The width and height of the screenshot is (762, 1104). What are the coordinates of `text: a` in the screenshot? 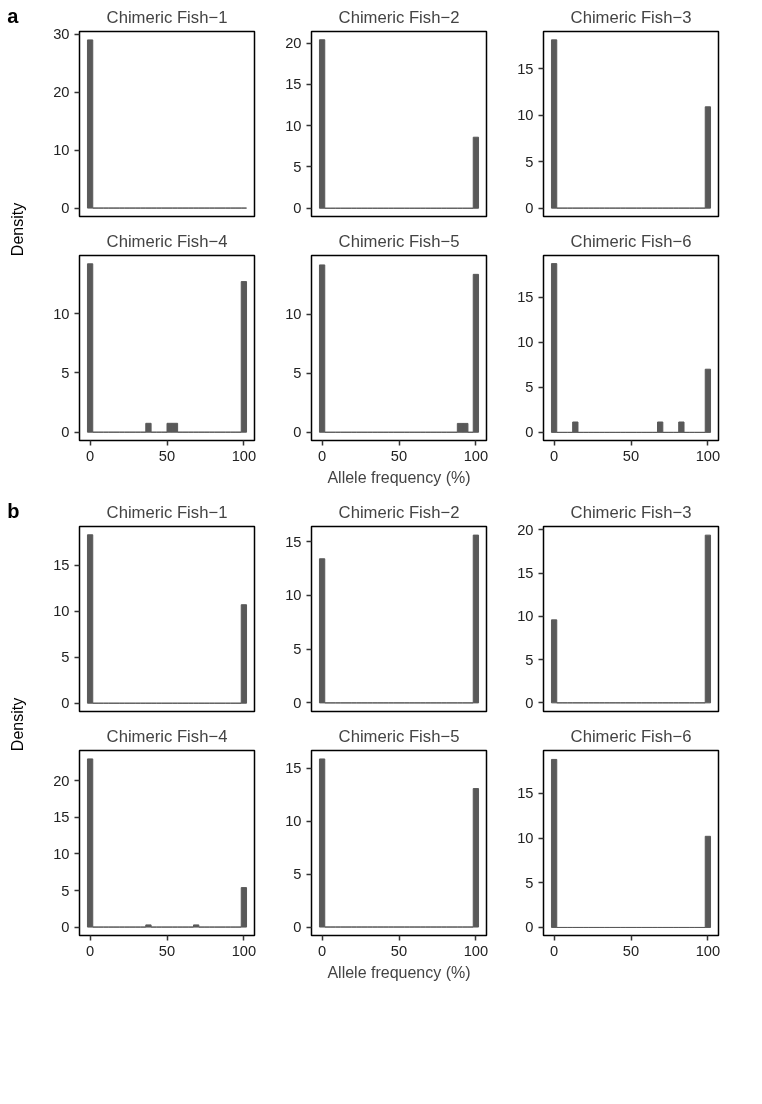 It's located at (13, 15).